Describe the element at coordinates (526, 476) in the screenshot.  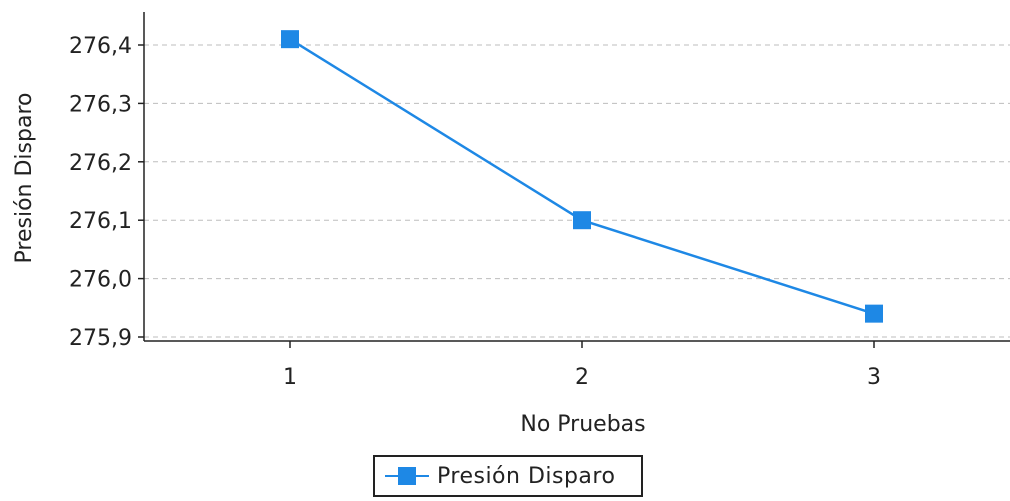
I see `legend-label: Presión Disparo` at that location.